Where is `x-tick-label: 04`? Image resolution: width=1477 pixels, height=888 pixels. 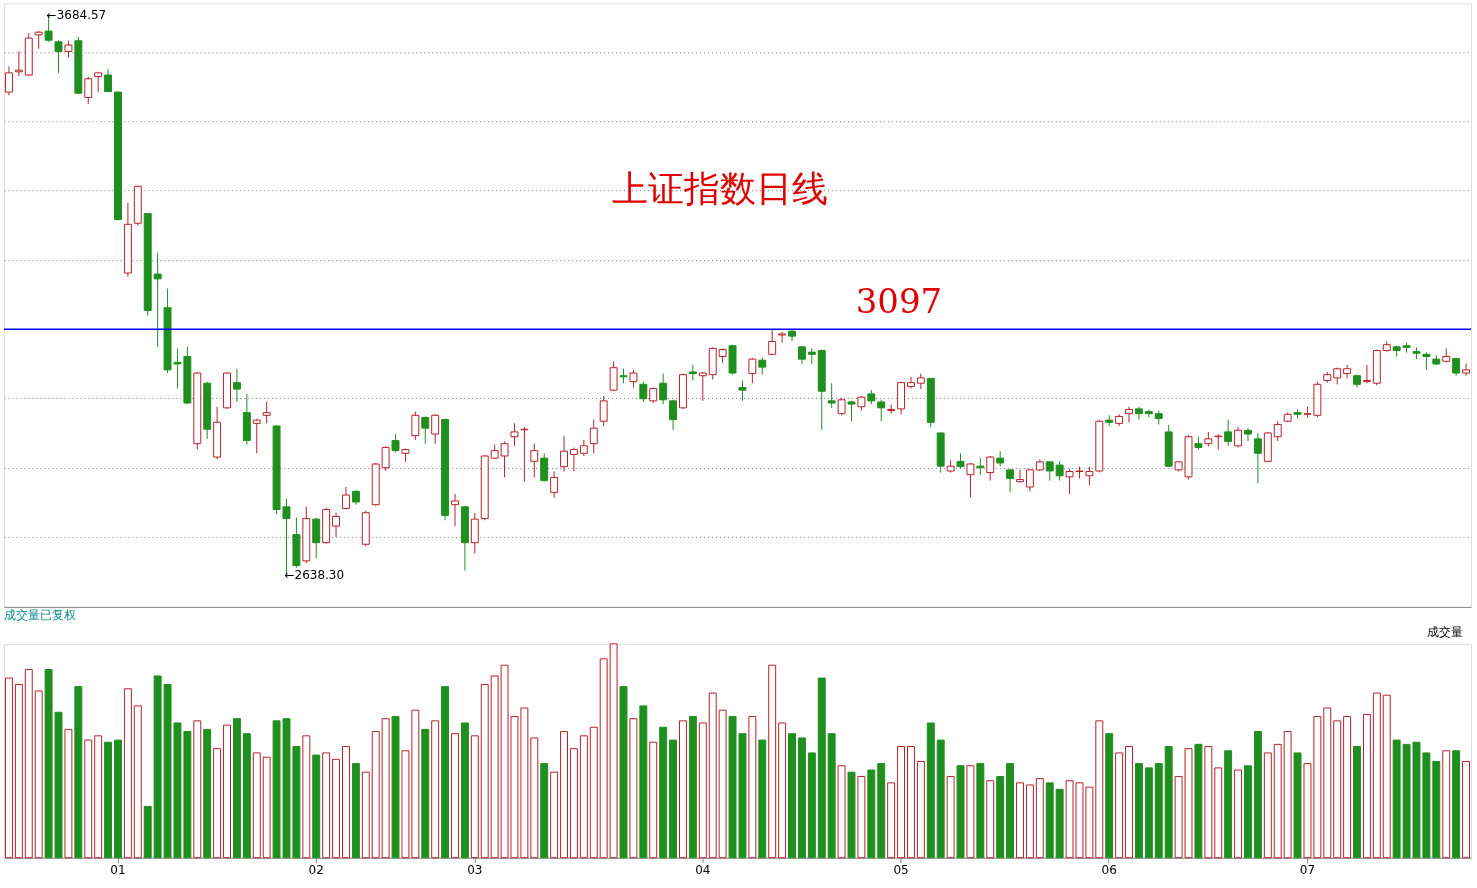
x-tick-label: 04 is located at coordinates (703, 870).